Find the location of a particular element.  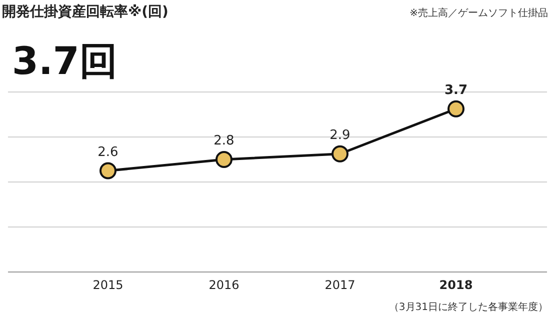

x-tick-label: 2018 is located at coordinates (456, 285).